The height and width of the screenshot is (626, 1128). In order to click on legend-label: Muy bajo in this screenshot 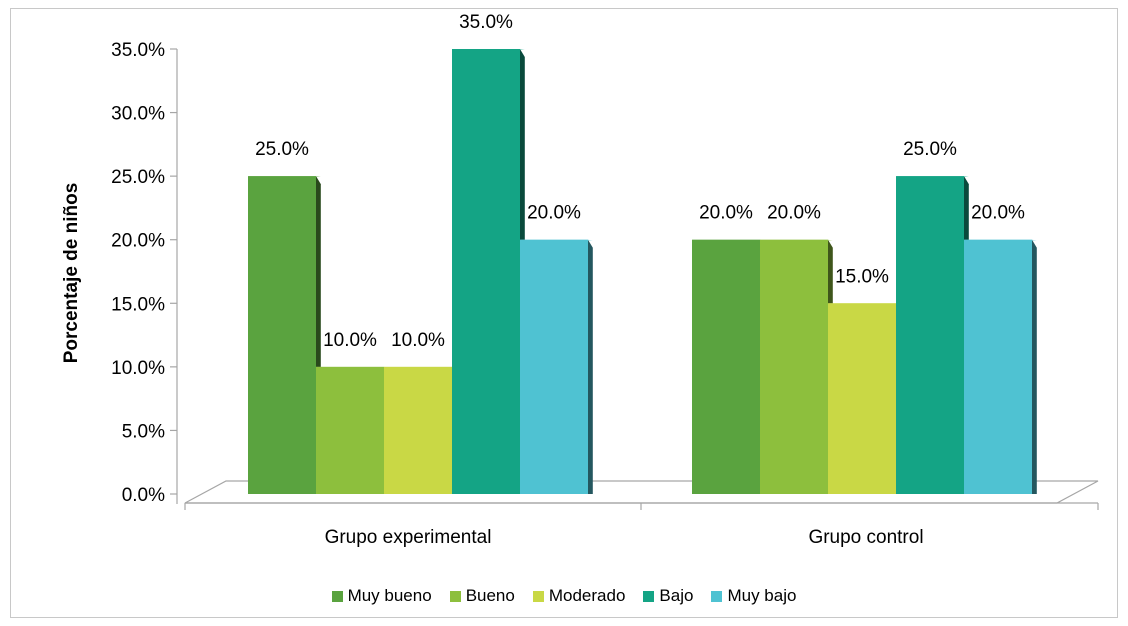, I will do `click(762, 595)`.